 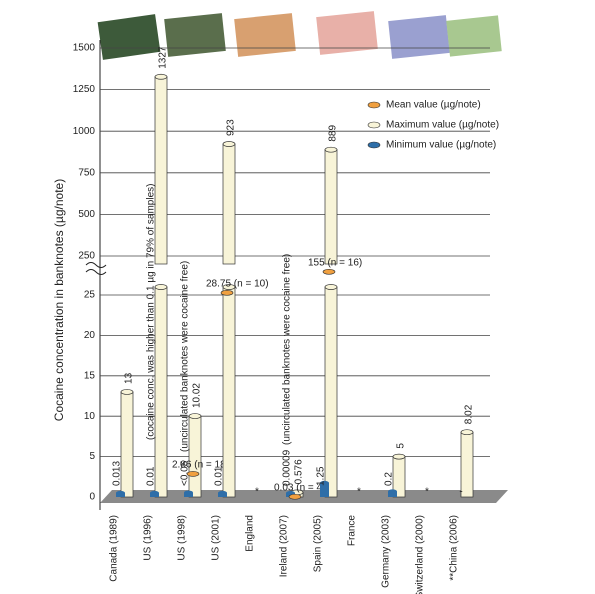 I want to click on y-tick-label: 25, so click(x=90, y=295).